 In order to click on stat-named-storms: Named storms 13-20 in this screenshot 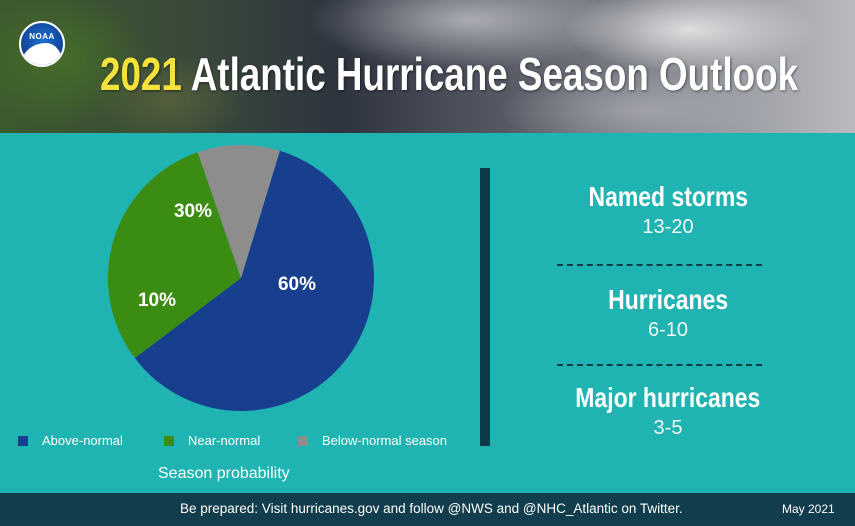, I will do `click(668, 210)`.